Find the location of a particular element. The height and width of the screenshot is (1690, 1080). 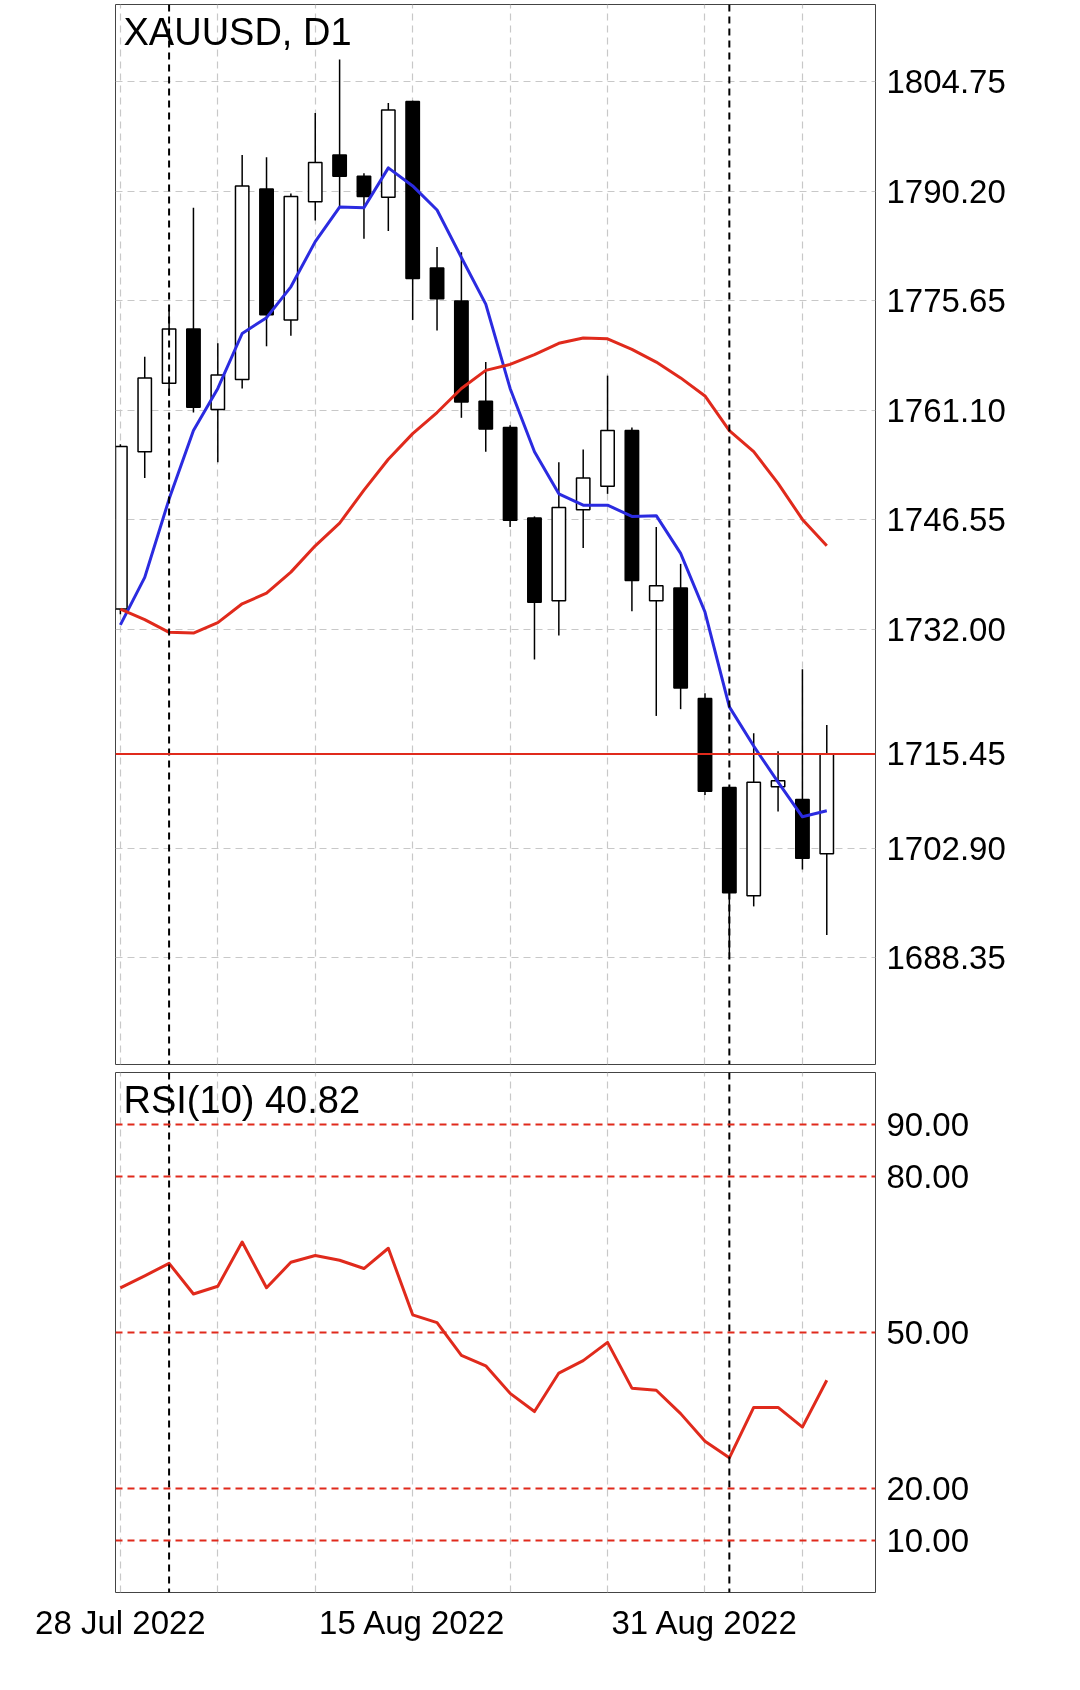

chart-title: RSI(10) 40.82 is located at coordinates (242, 1099).